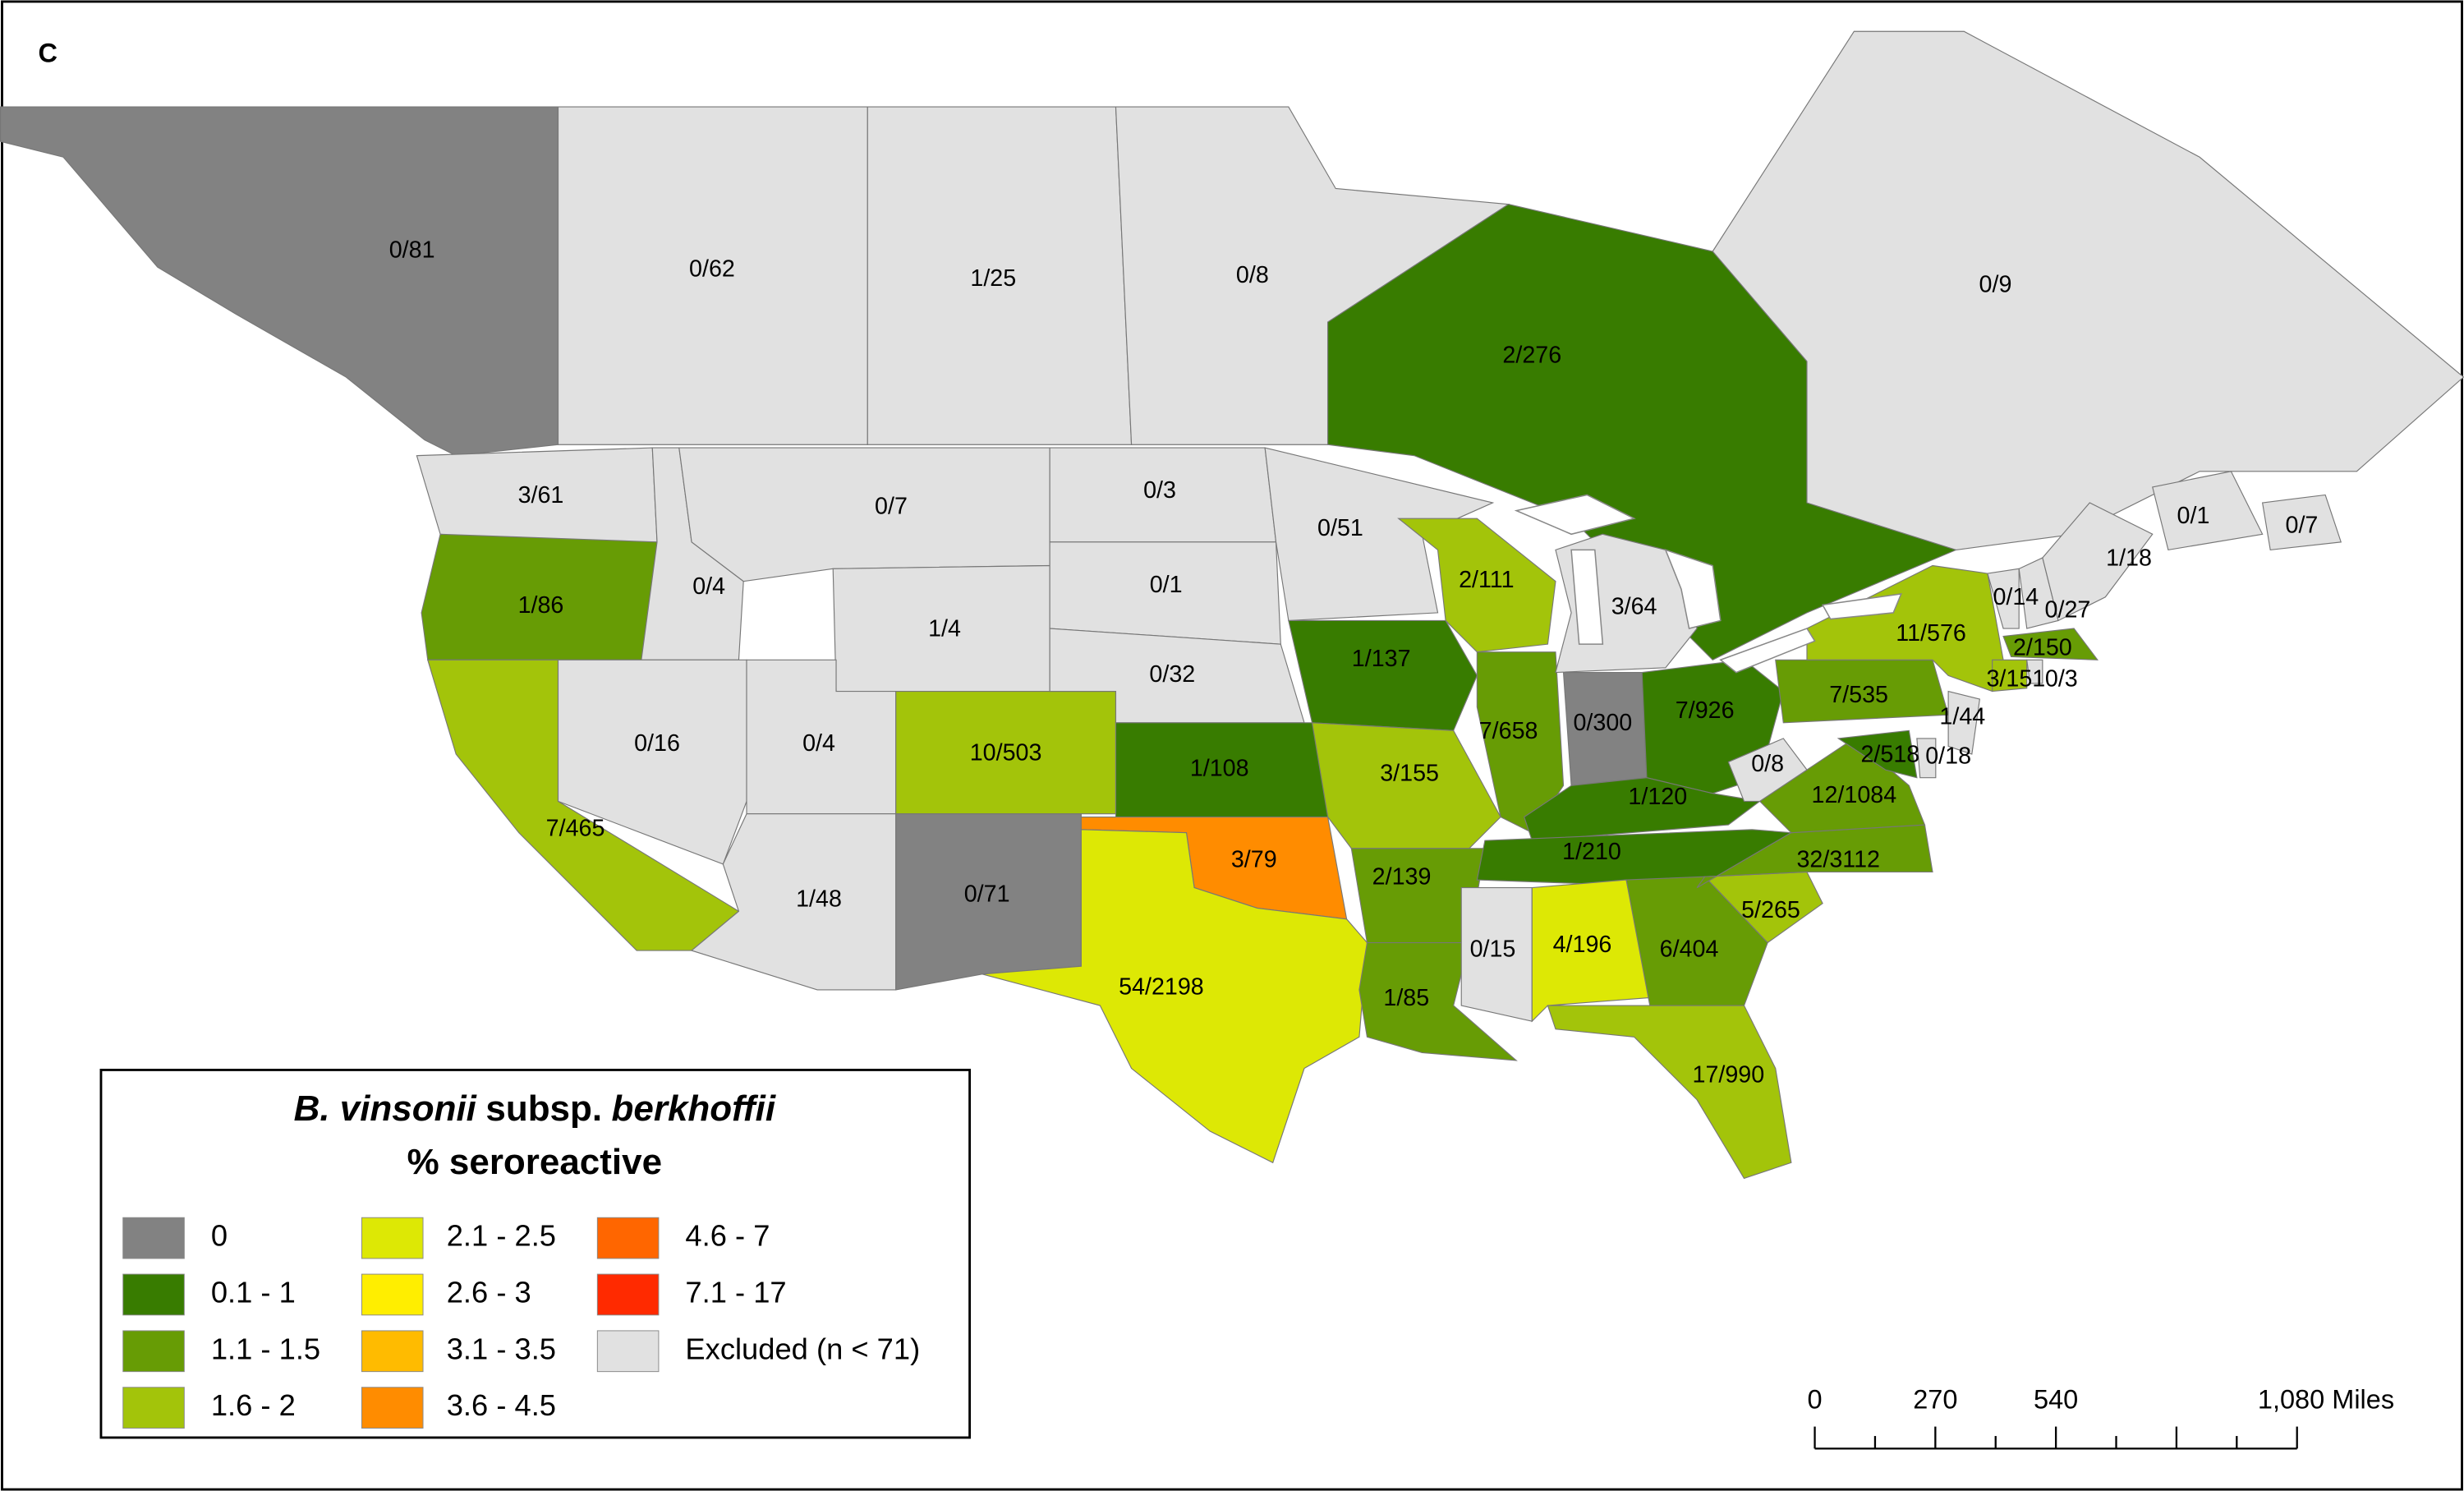 The image size is (2464, 1491). I want to click on region-label: 0/71, so click(987, 894).